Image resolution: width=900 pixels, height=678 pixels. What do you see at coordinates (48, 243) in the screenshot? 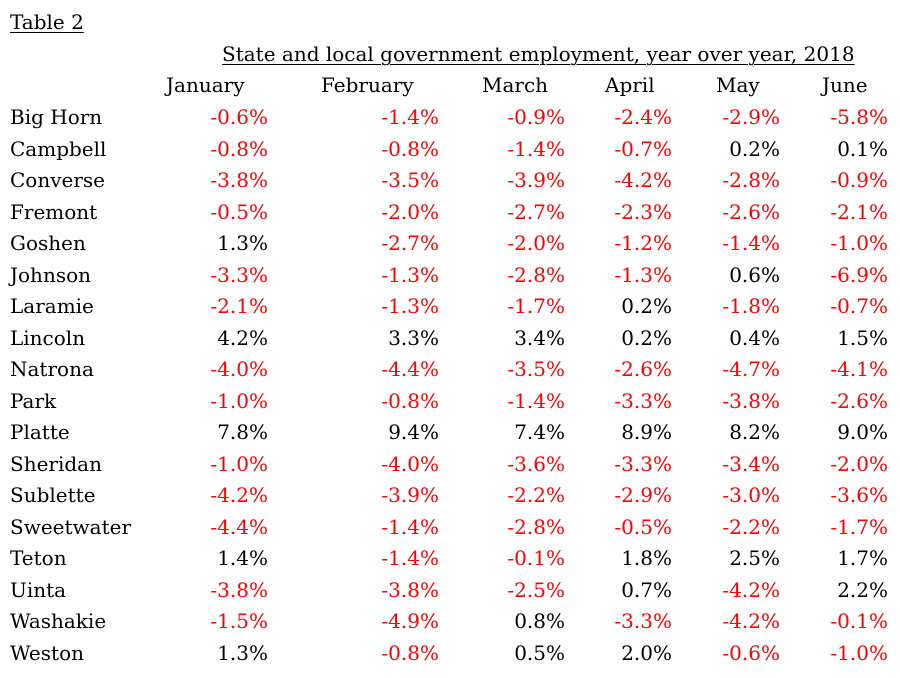
I see `row-label-goshen: Goshen` at bounding box center [48, 243].